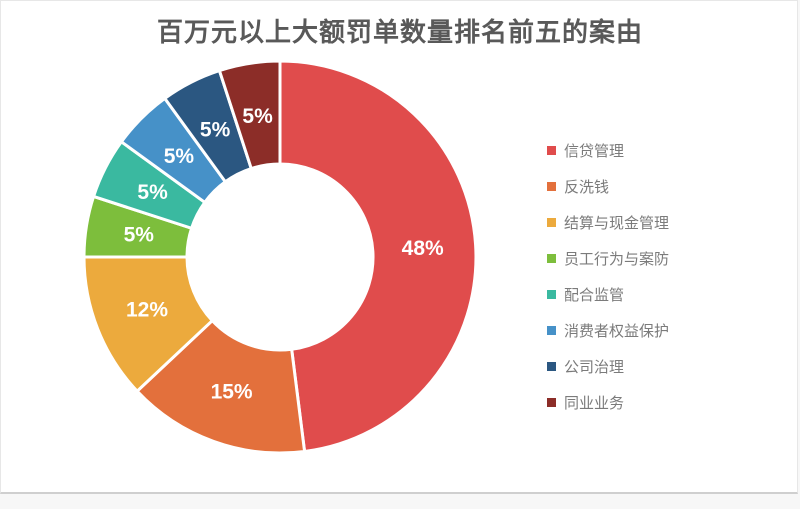  I want to click on legend-item-6: 消费者权益保护, so click(608, 330).